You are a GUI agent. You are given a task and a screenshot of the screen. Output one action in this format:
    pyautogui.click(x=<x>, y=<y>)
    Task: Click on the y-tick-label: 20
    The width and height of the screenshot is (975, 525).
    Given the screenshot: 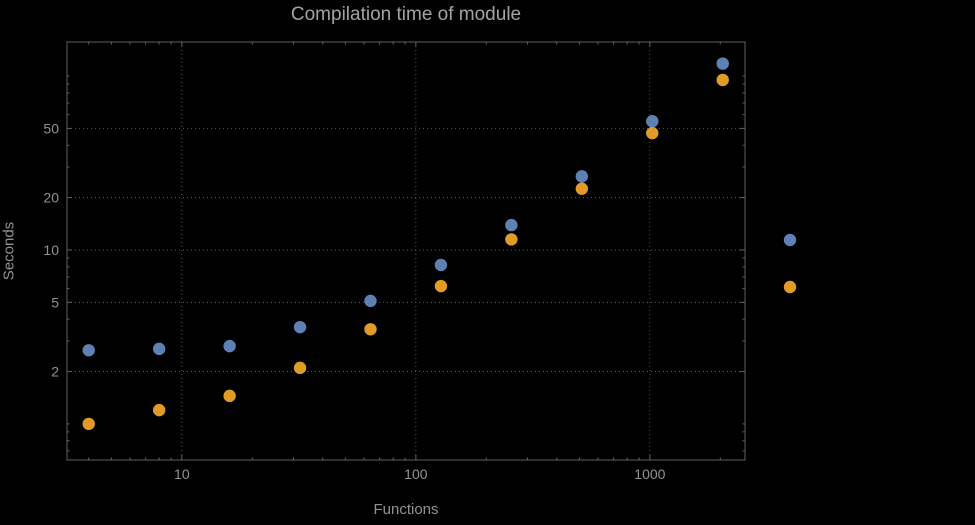 What is the action you would take?
    pyautogui.click(x=51, y=198)
    